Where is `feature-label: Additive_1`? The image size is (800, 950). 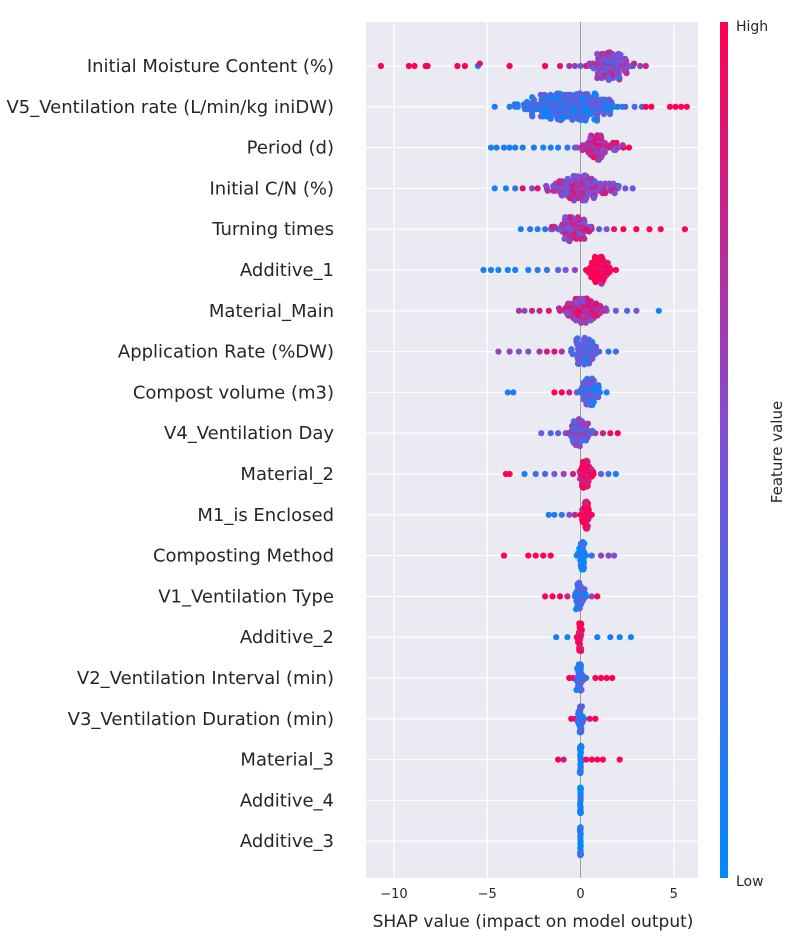
feature-label: Additive_1 is located at coordinates (287, 270).